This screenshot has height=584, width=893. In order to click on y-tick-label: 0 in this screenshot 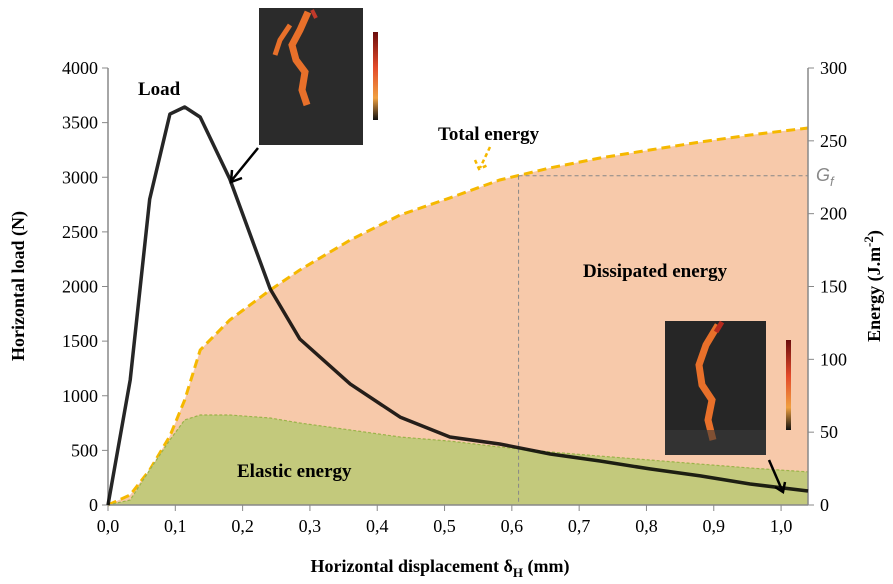, I will do `click(93, 505)`.